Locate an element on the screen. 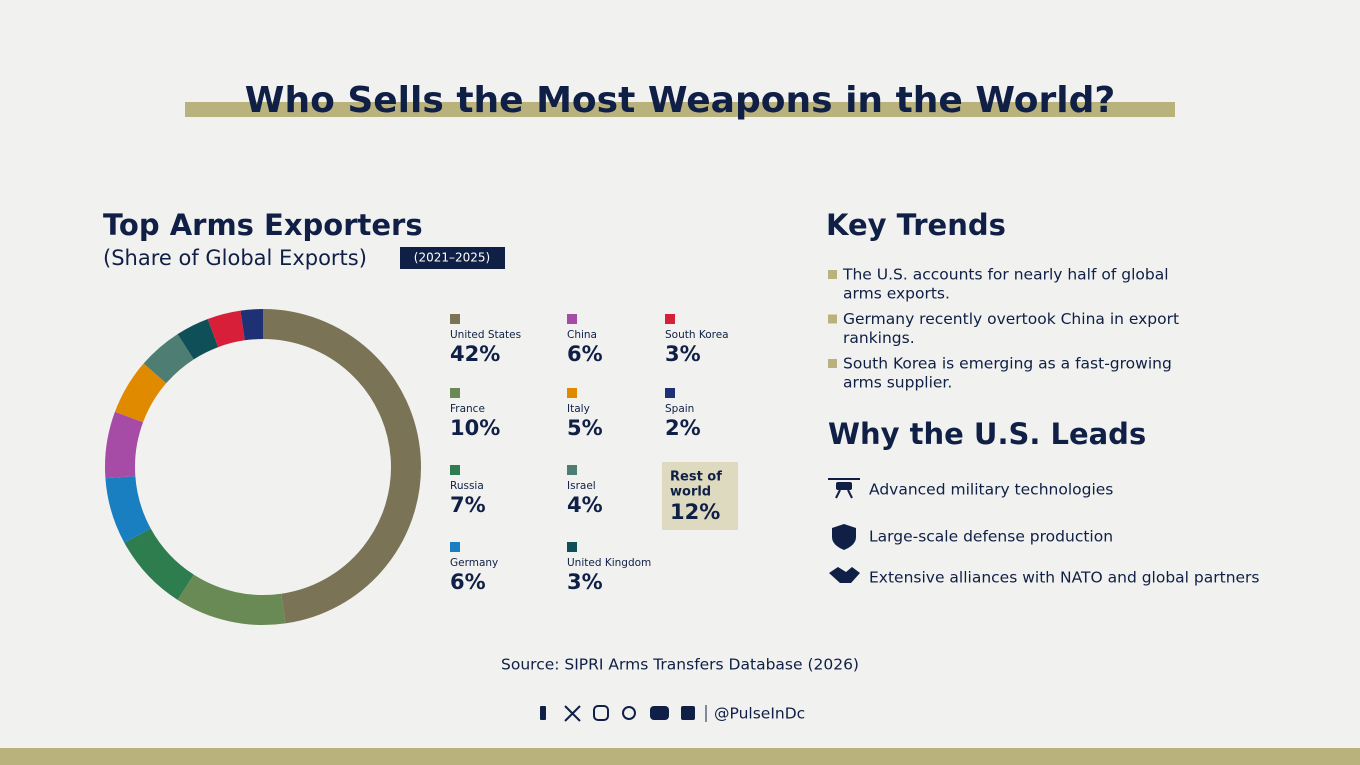  bottom-bar is located at coordinates (680, 756).